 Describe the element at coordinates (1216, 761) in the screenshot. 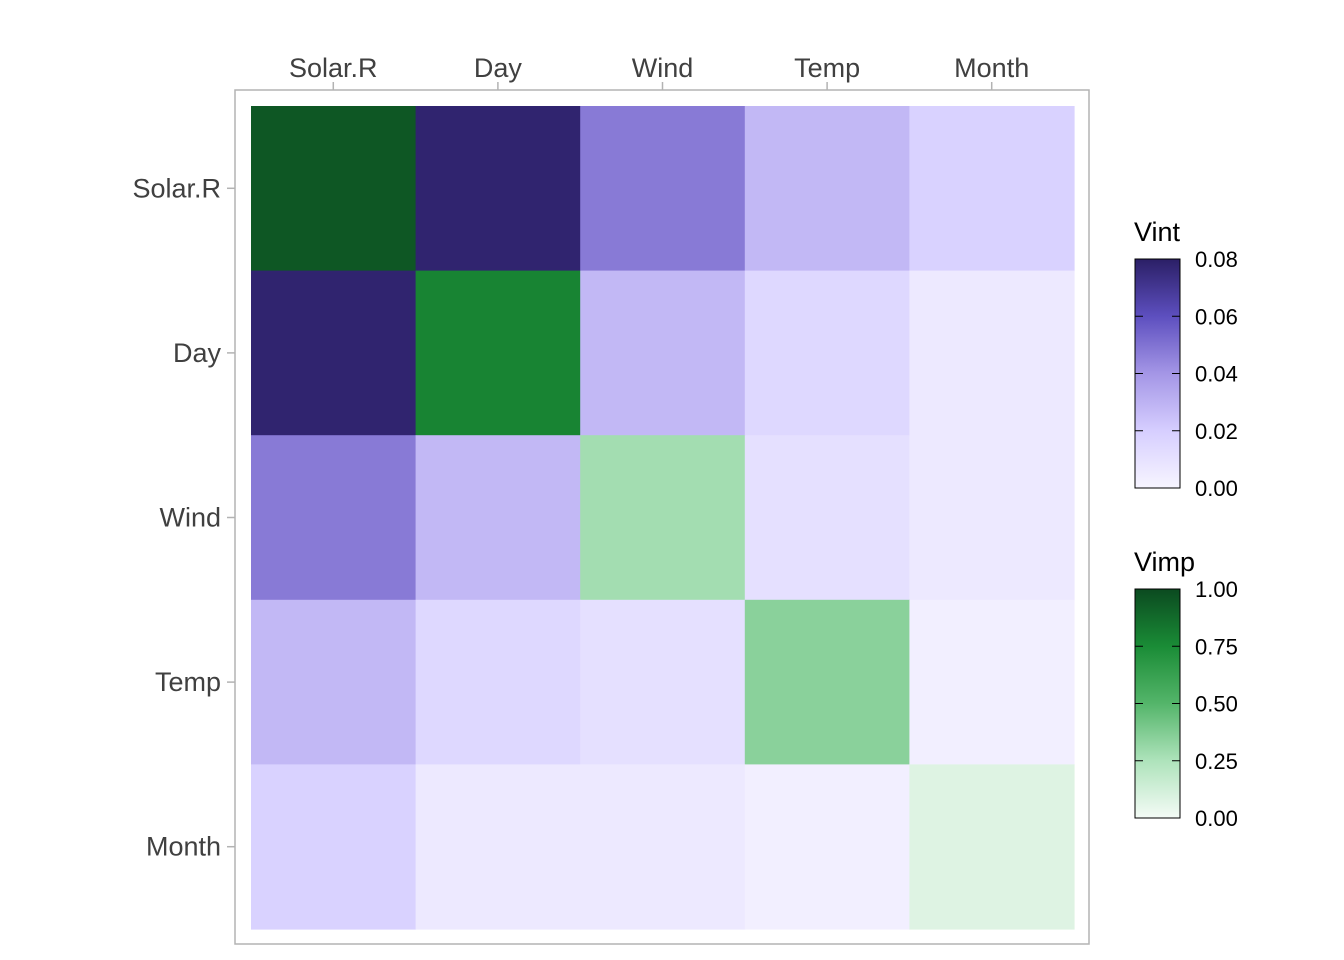

I see `legend-tick-label: 0.25` at that location.